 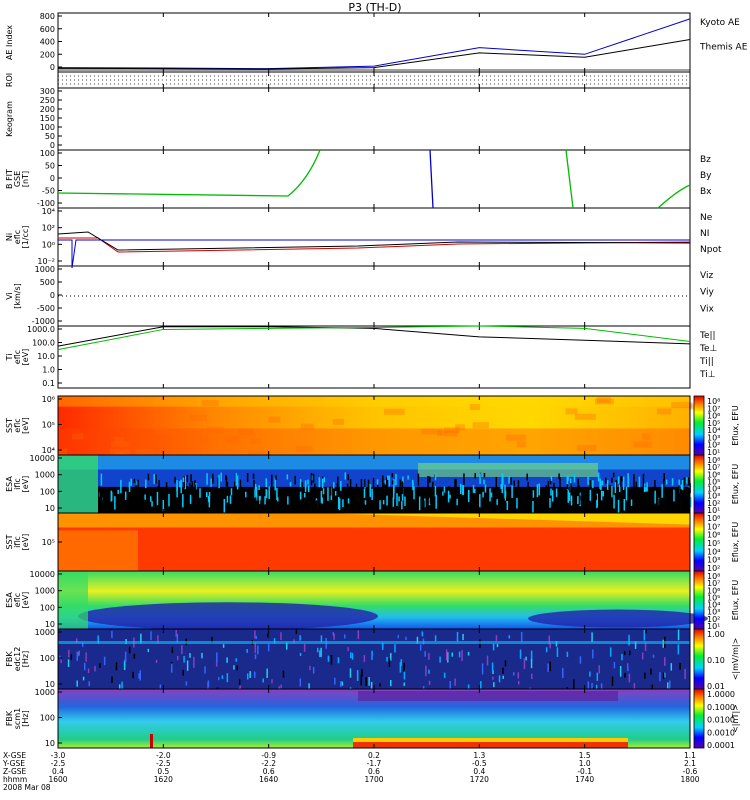 What do you see at coordinates (25, 237) in the screenshot?
I see `y-label-ni-2: [1/cc]` at bounding box center [25, 237].